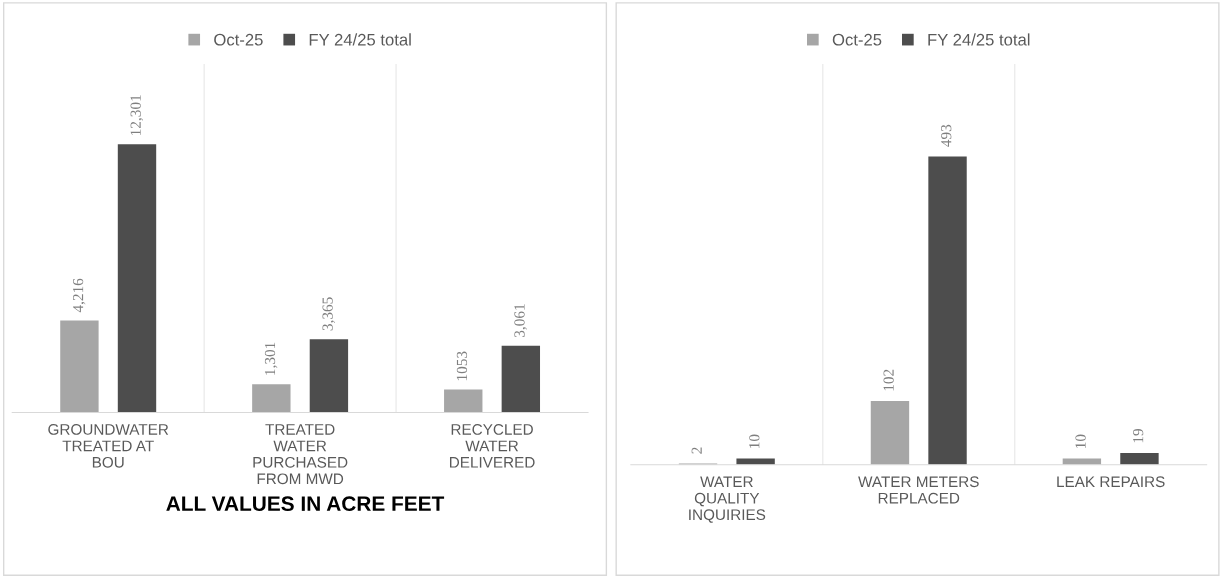 This screenshot has width=1225, height=581. I want to click on x-tick-label: TREATED WATER PURCHASED FROM MWD, so click(300, 454).